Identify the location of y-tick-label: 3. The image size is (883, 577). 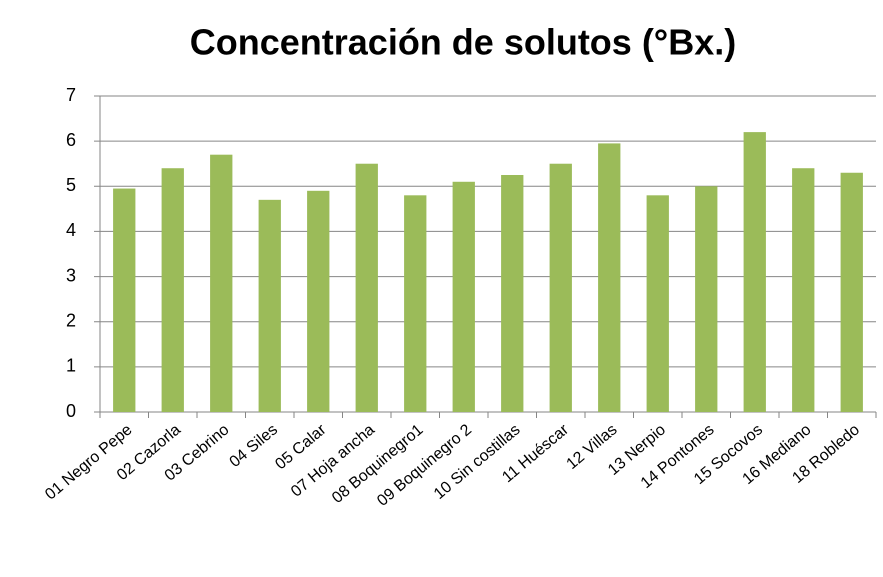
(71, 275).